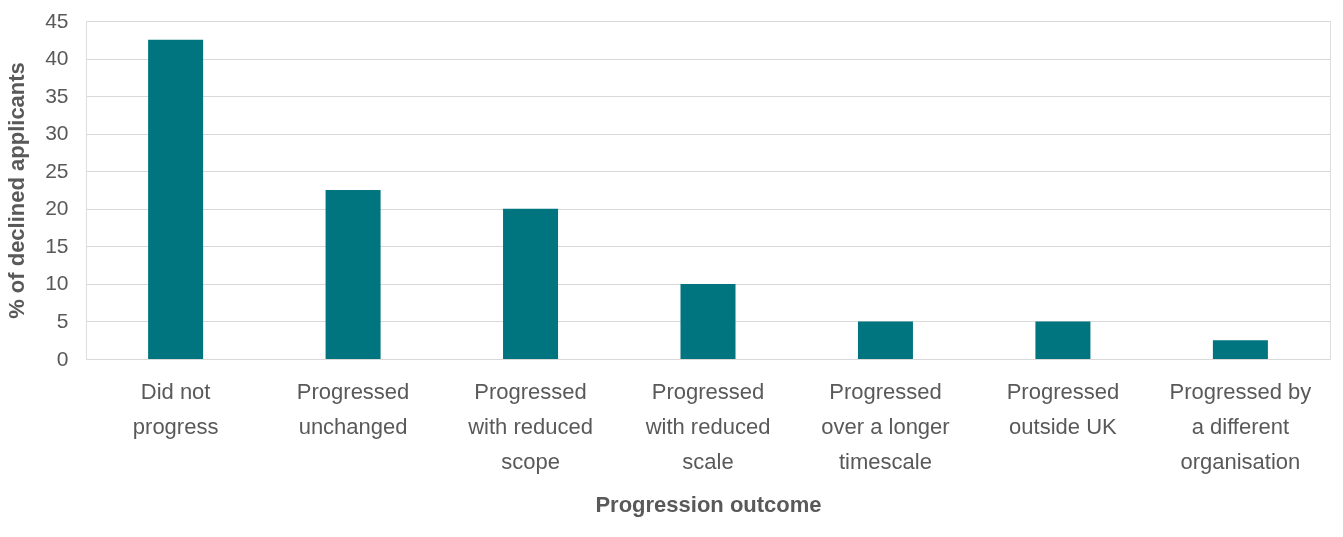 This screenshot has height=537, width=1343. What do you see at coordinates (708, 504) in the screenshot?
I see `x-axis-title: Progression outcome` at bounding box center [708, 504].